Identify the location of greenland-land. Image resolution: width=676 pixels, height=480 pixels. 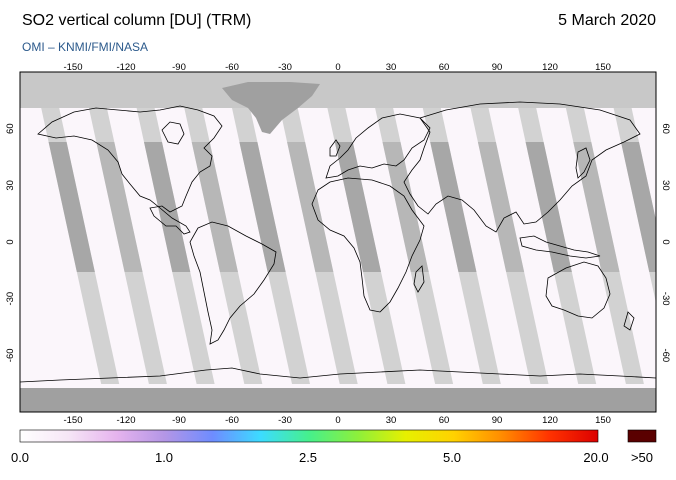
(271, 108).